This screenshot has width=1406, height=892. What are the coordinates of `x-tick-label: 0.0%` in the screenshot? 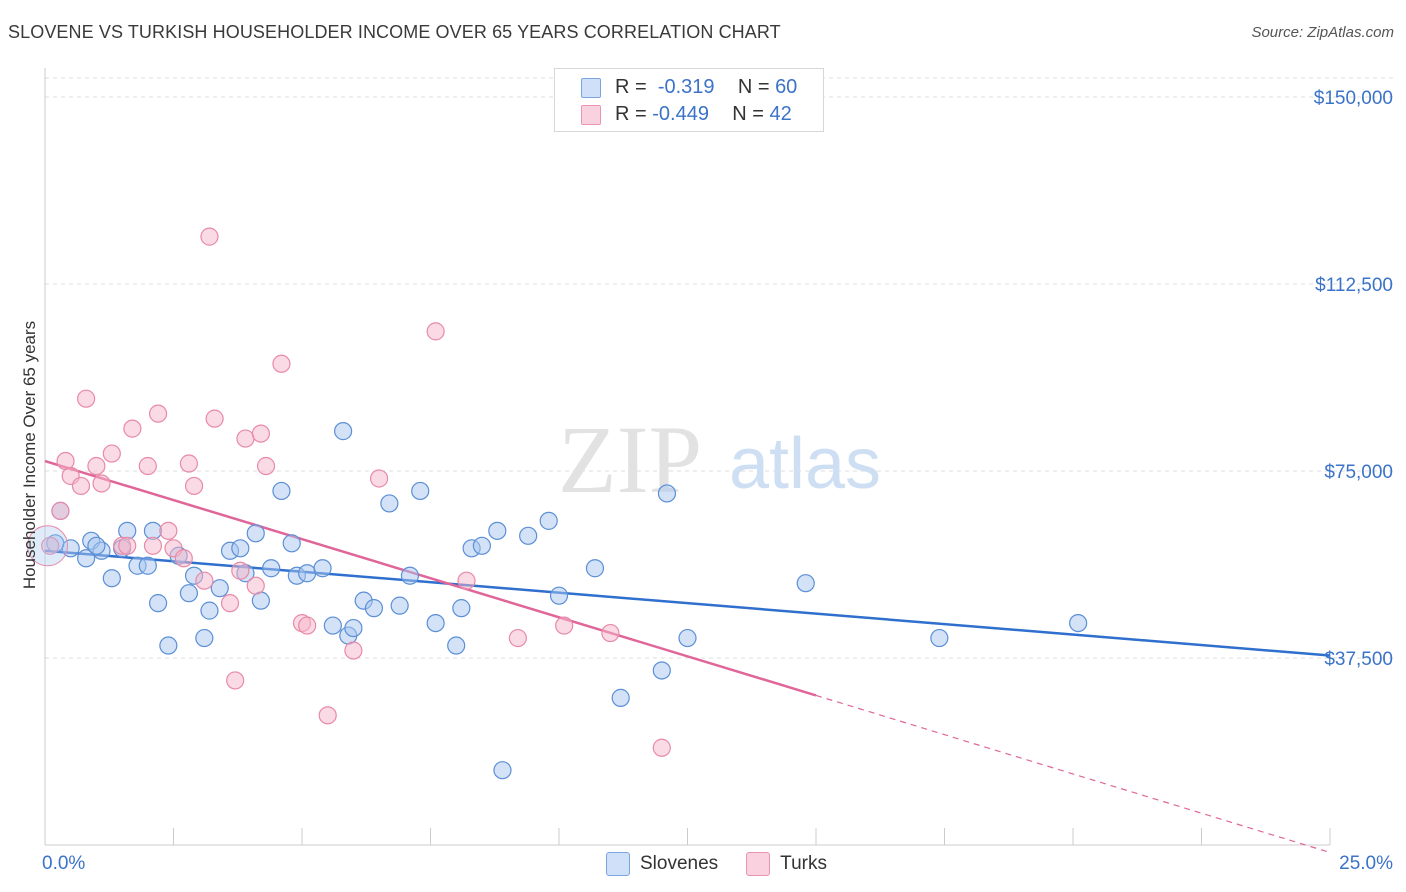 It's located at (63, 863).